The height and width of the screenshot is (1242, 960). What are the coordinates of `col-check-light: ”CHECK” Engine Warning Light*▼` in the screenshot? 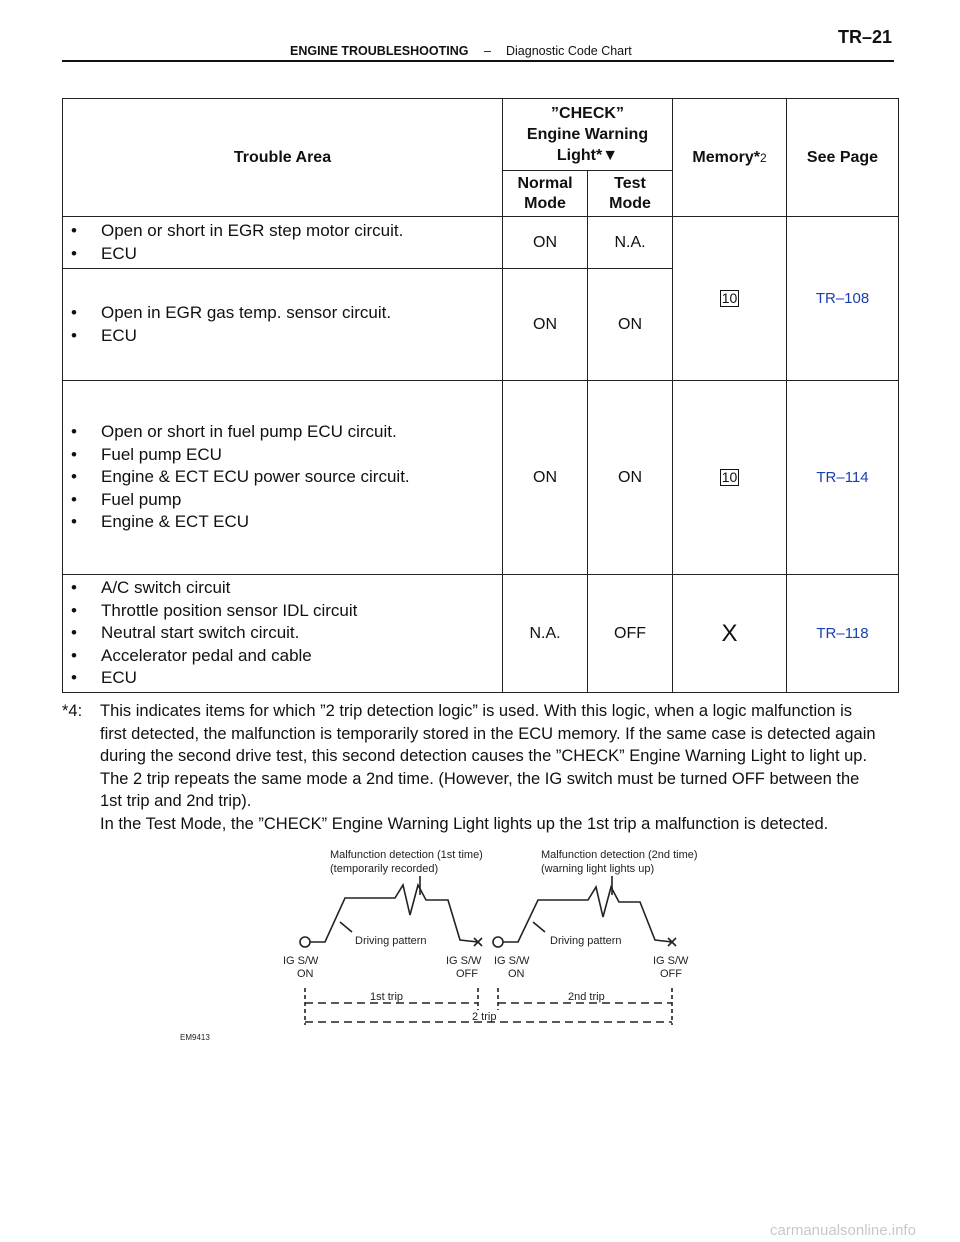 It's located at (588, 135).